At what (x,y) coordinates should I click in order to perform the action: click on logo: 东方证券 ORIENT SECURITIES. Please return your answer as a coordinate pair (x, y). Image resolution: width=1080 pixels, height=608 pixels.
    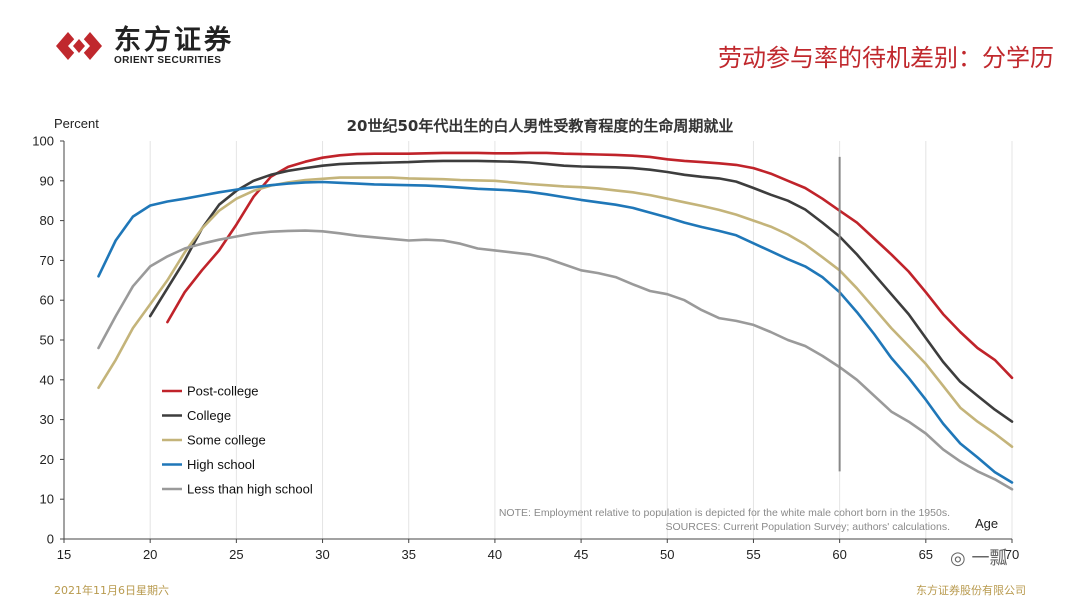
    Looking at the image, I should click on (143, 46).